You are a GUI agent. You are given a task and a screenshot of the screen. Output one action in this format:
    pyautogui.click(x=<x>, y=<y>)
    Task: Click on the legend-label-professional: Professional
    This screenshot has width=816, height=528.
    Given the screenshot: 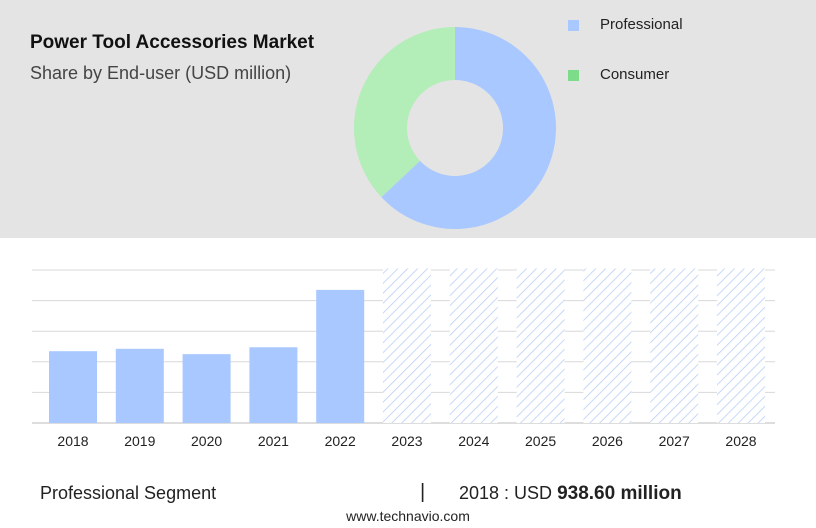 What is the action you would take?
    pyautogui.click(x=641, y=24)
    